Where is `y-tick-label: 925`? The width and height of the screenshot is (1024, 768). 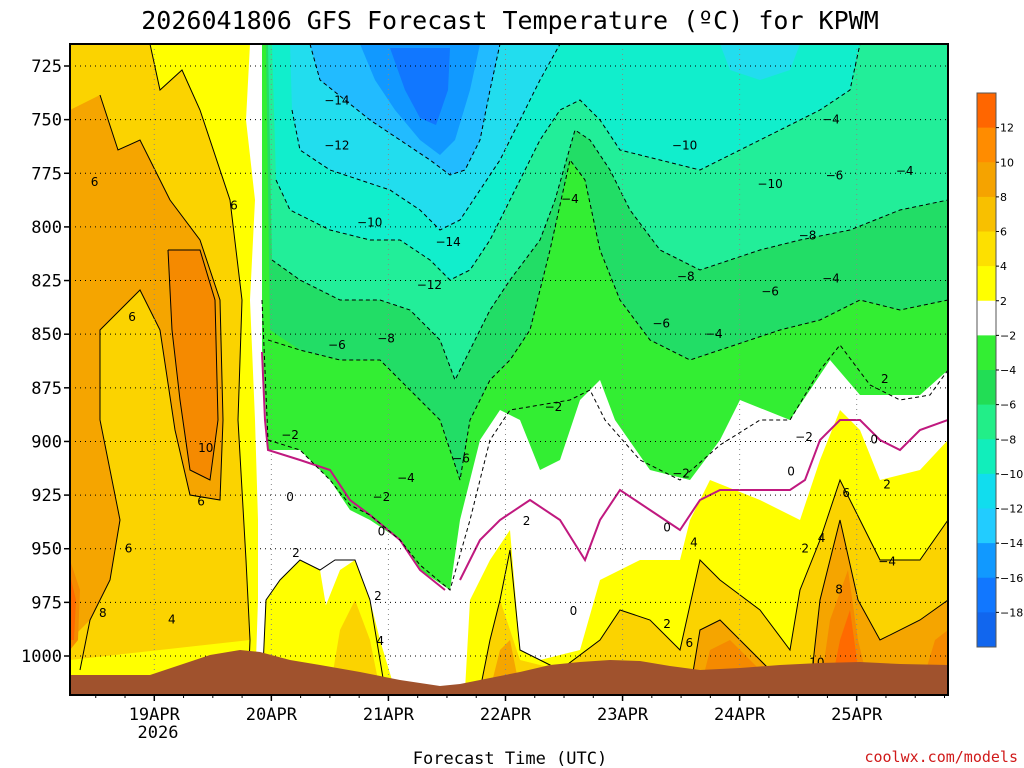
y-tick-label: 925 is located at coordinates (46, 496).